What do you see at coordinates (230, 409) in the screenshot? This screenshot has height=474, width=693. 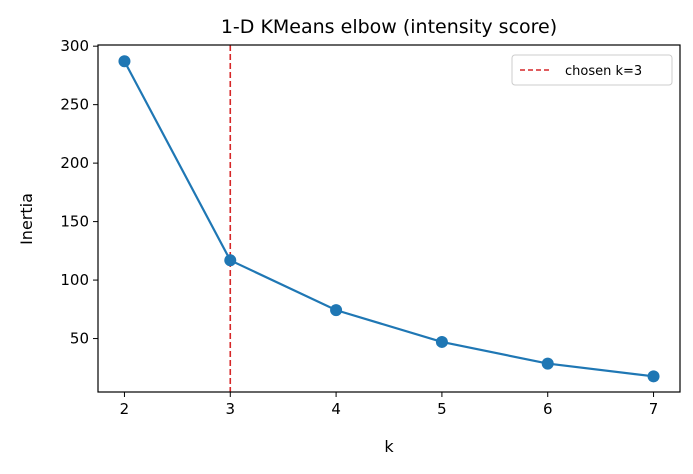 I see `x-tick-label: 3` at bounding box center [230, 409].